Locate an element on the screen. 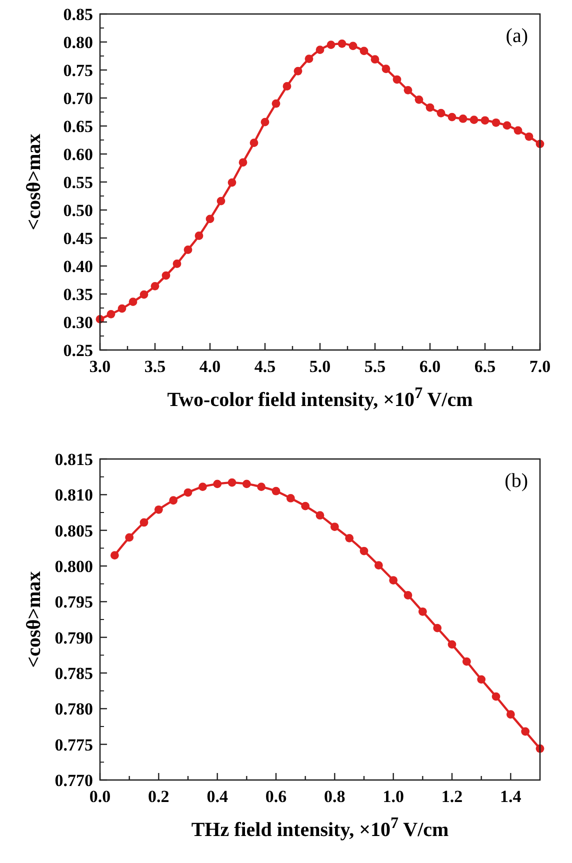 This screenshot has width=572, height=863. annotation: (b) is located at coordinates (516, 481).